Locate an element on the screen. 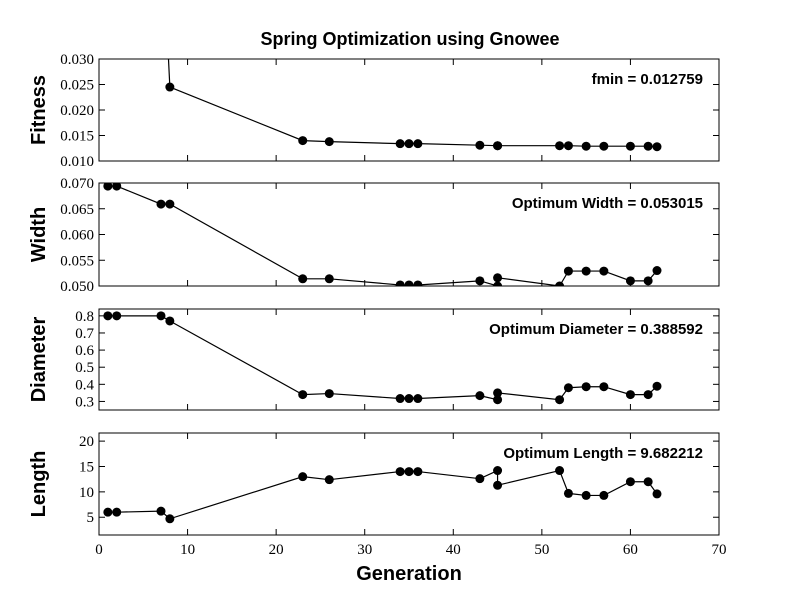  y-axis-label: Length is located at coordinates (39, 484).